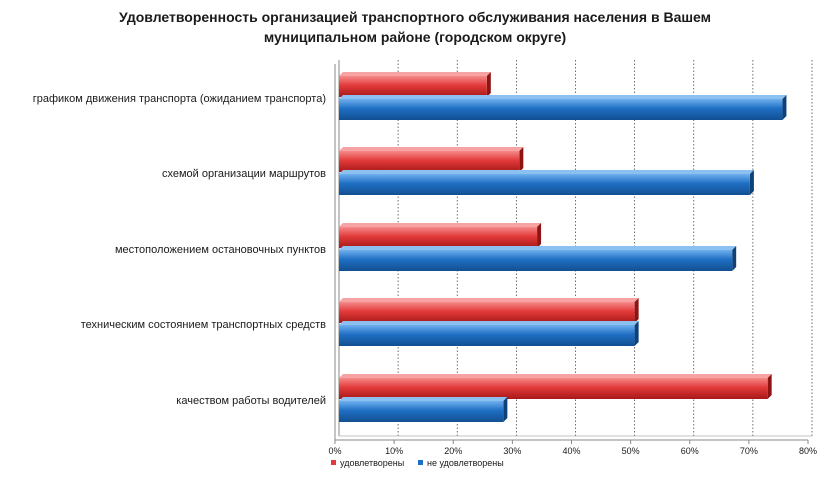 The image size is (830, 479). I want to click on legend-label: не удовлетворены, so click(465, 463).